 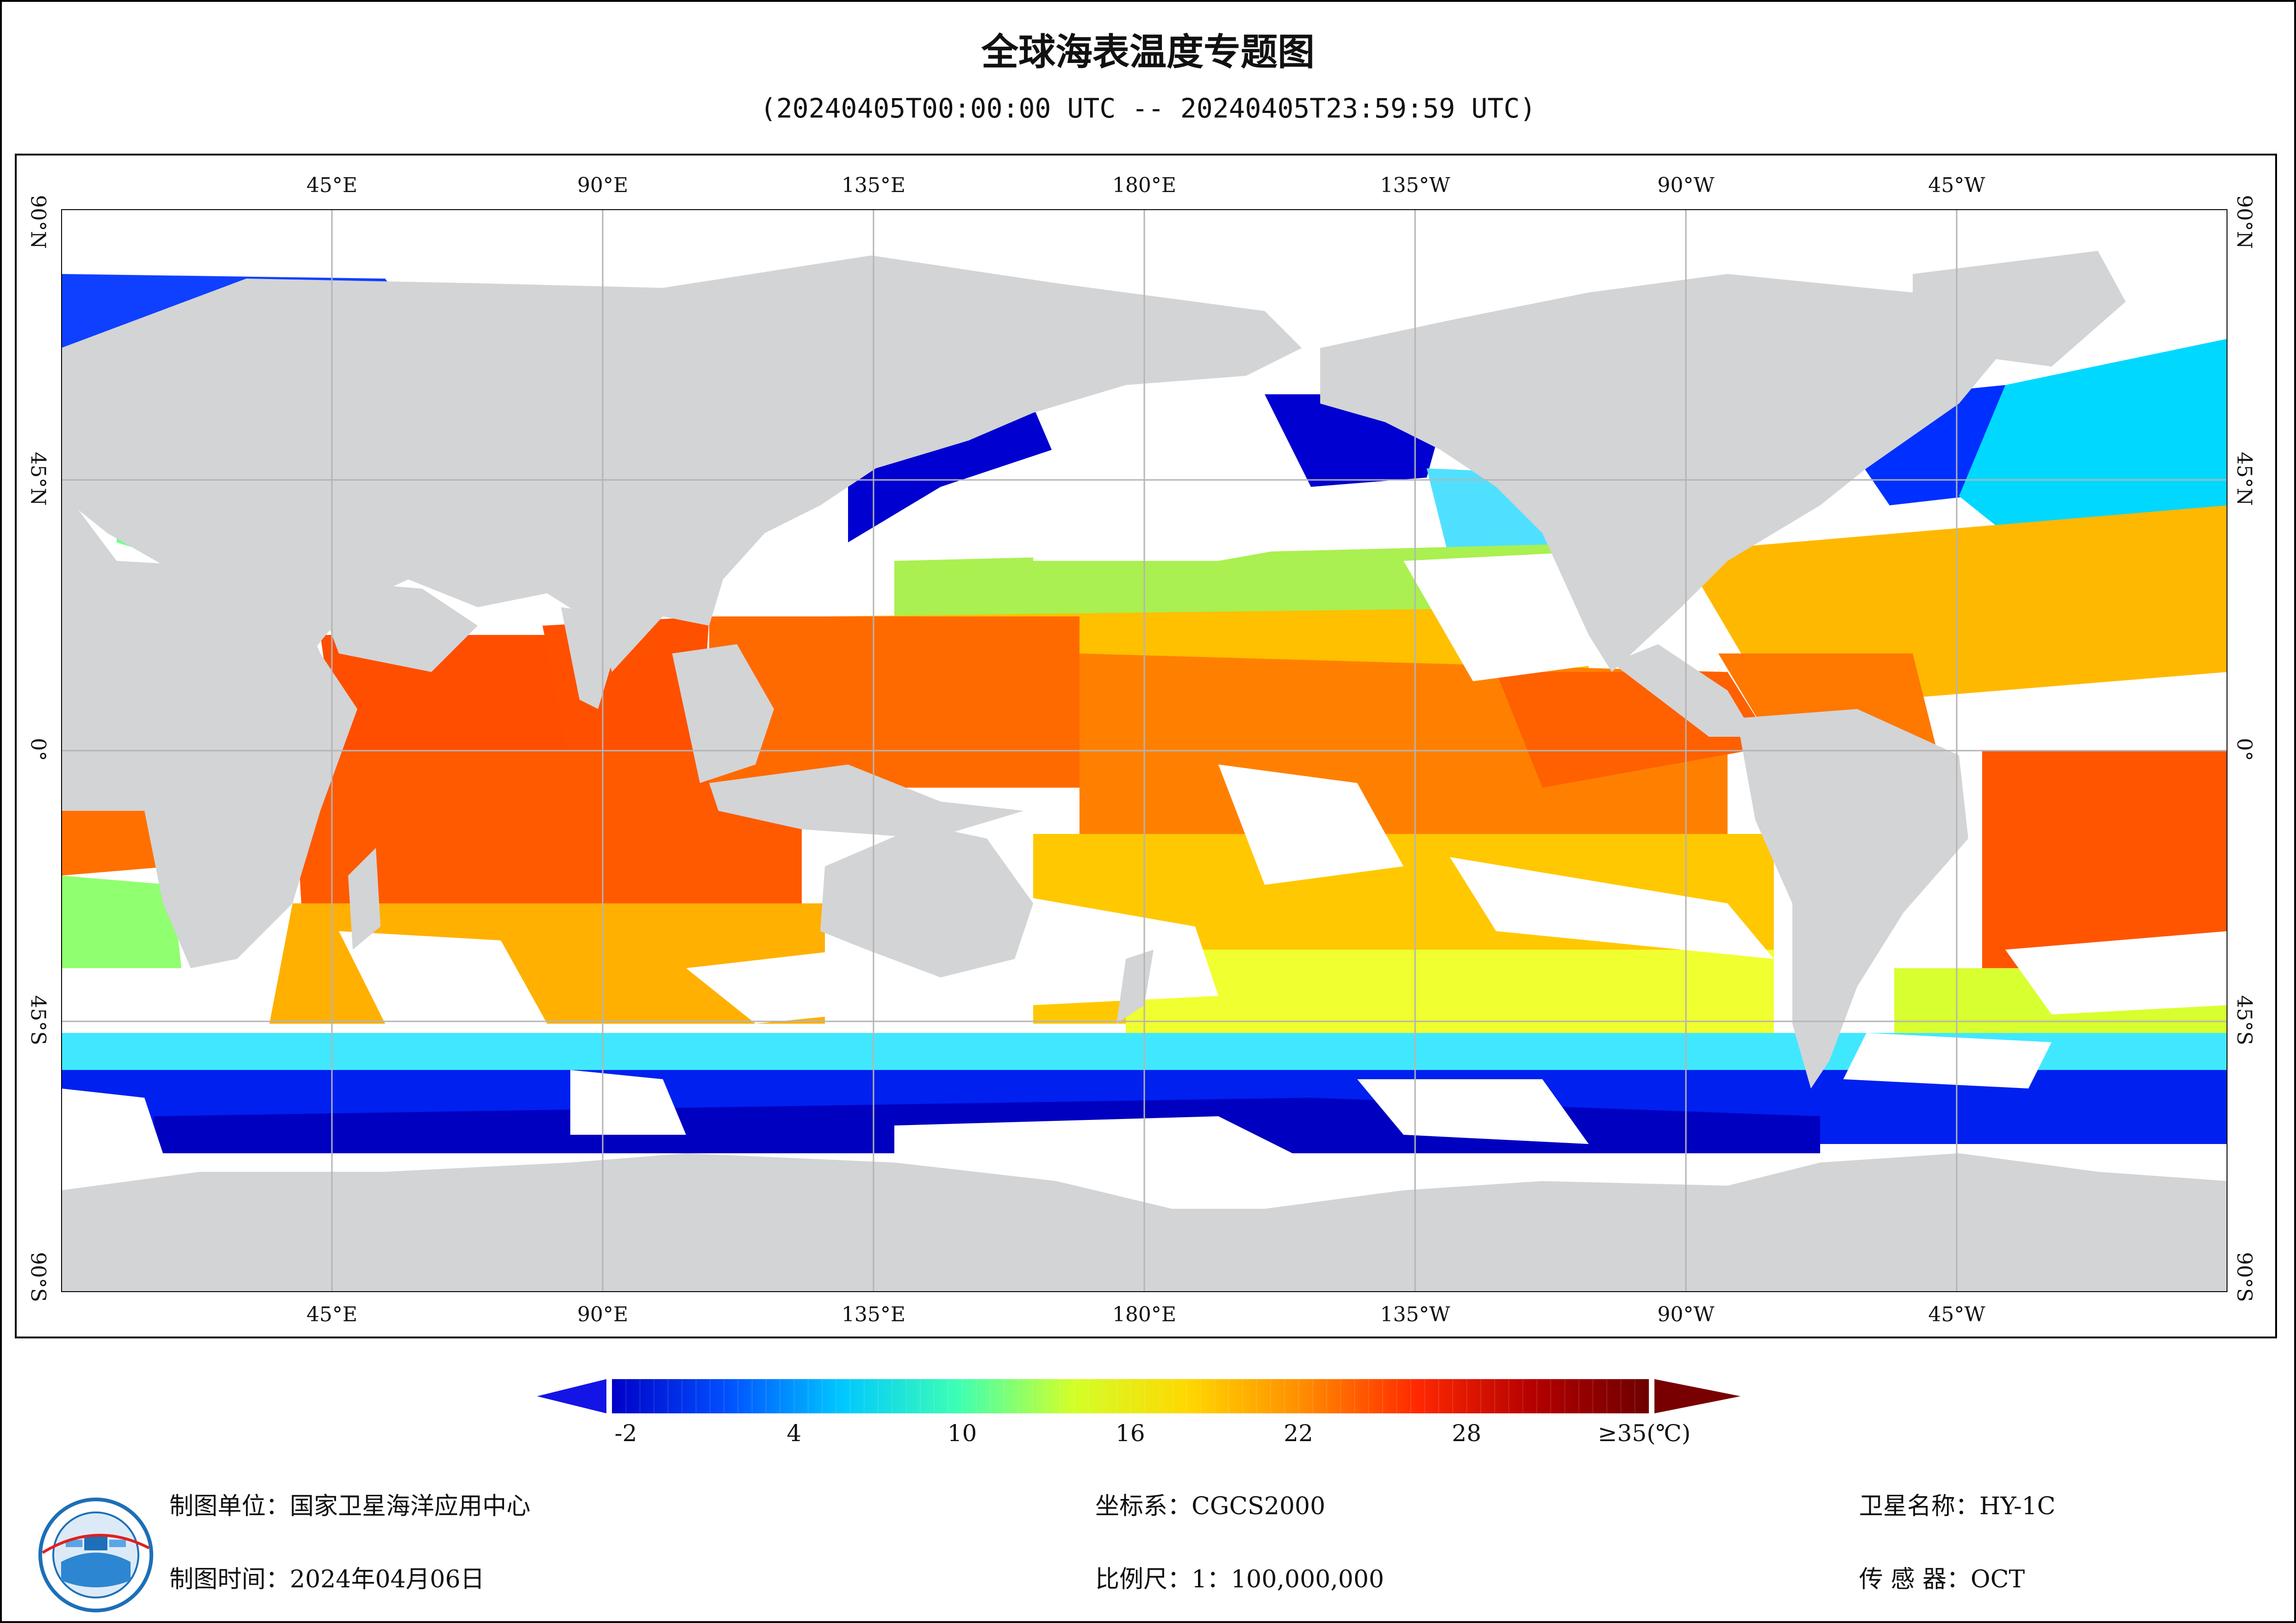 I want to click on page-title: 全球海表温度专题图, so click(x=1148, y=52).